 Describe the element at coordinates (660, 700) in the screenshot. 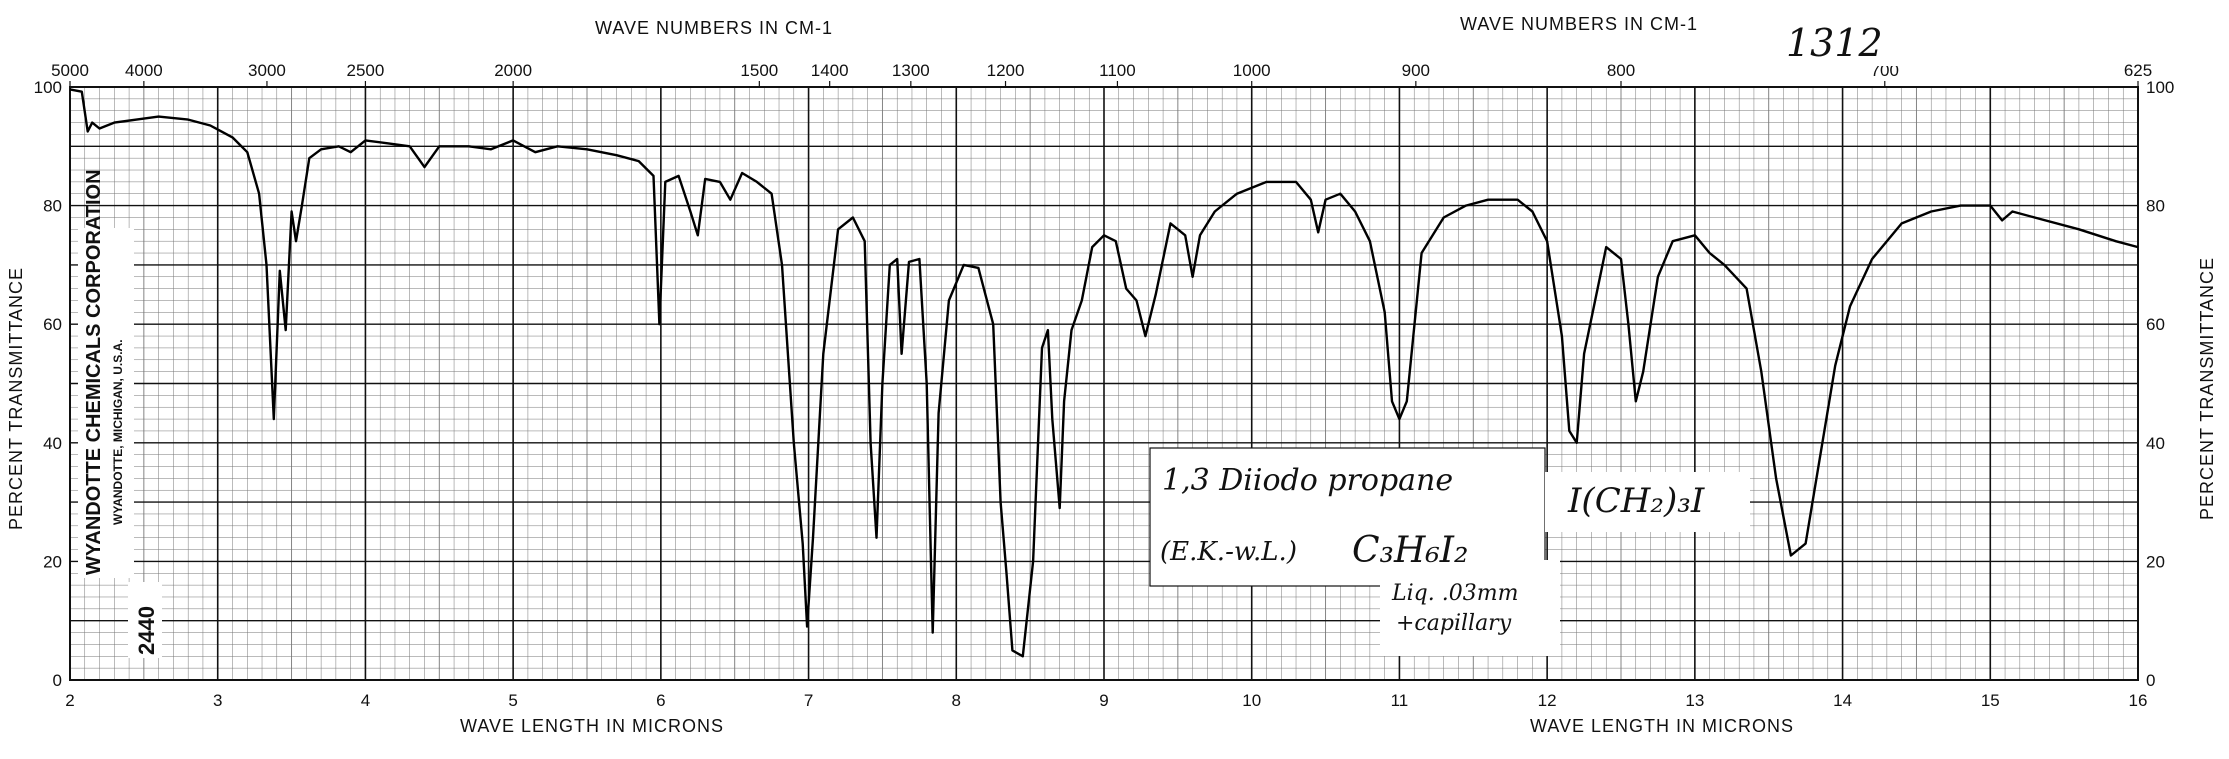

I see `x-tick-label: 6` at that location.